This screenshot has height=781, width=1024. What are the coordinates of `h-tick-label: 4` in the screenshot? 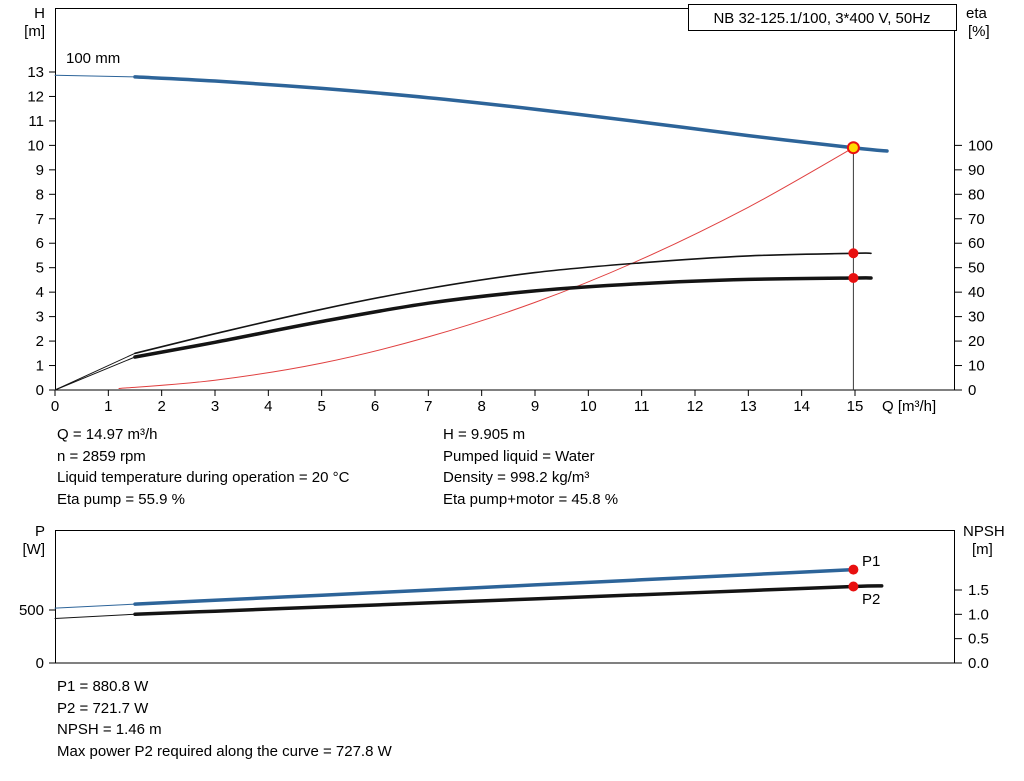 It's located at (40, 292).